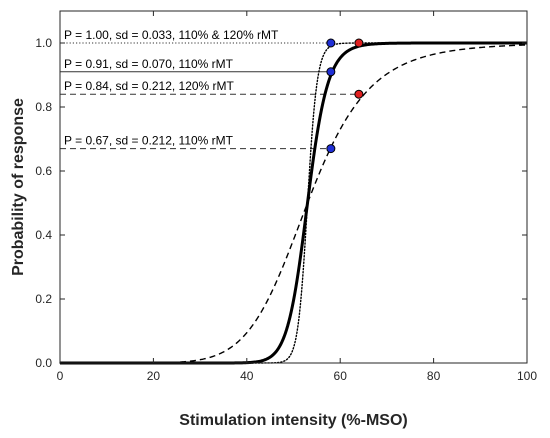 The image size is (550, 438). I want to click on markers, so click(345, 96).